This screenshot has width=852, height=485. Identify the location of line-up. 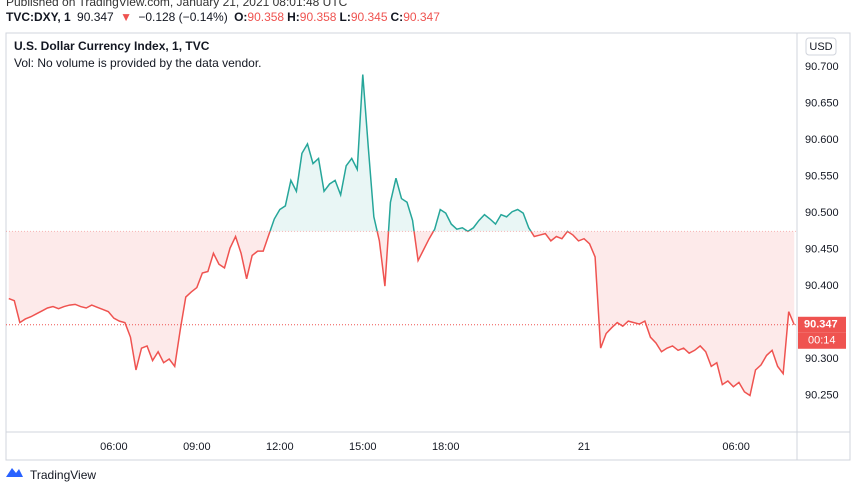
(419, 153).